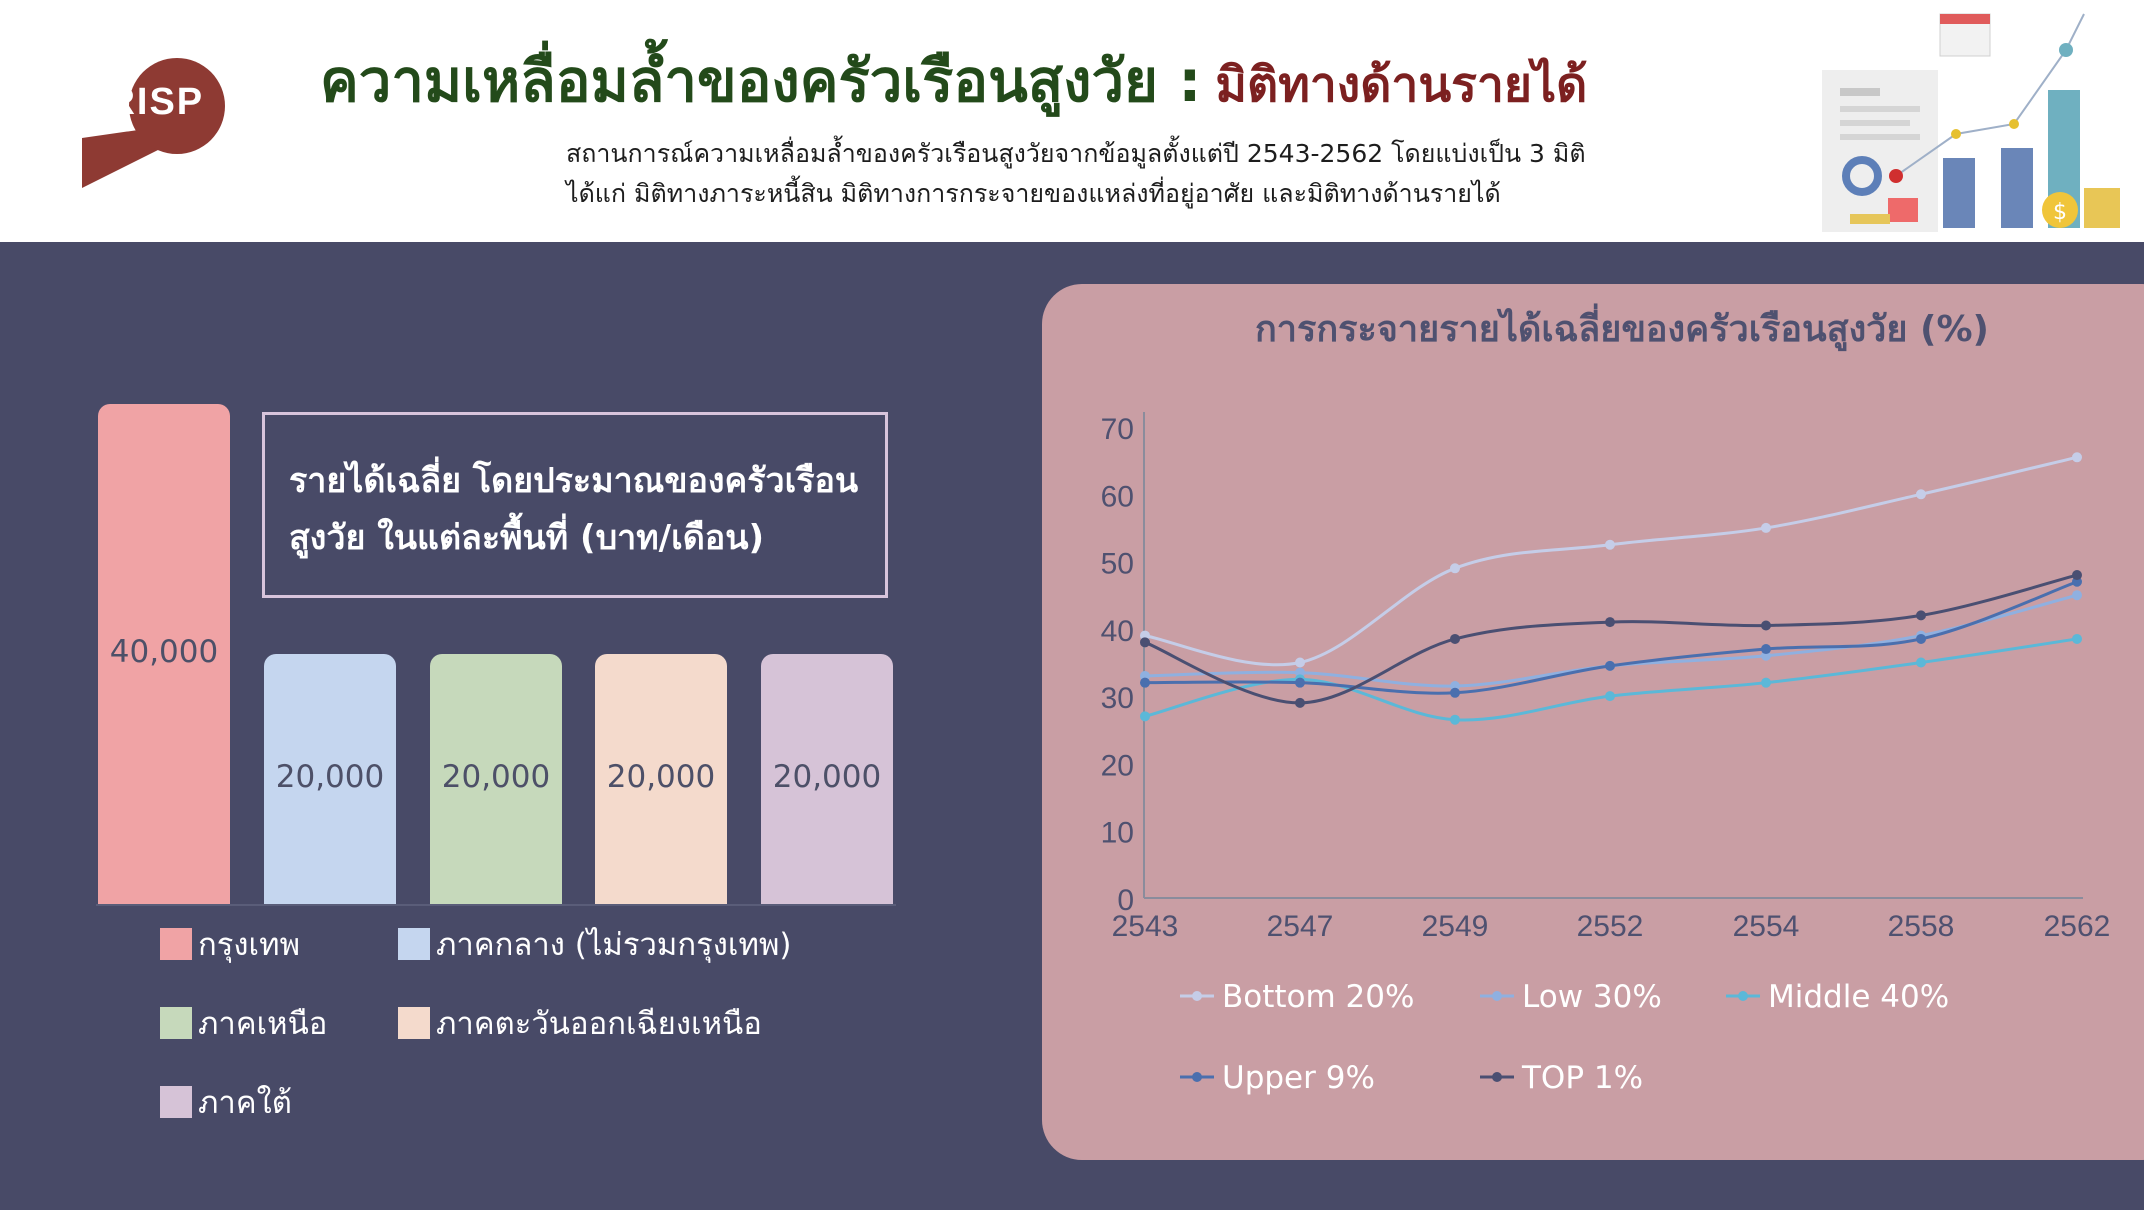 The width and height of the screenshot is (2144, 1210). I want to click on title-sub: มิติทางด้านรายได้, so click(1401, 85).